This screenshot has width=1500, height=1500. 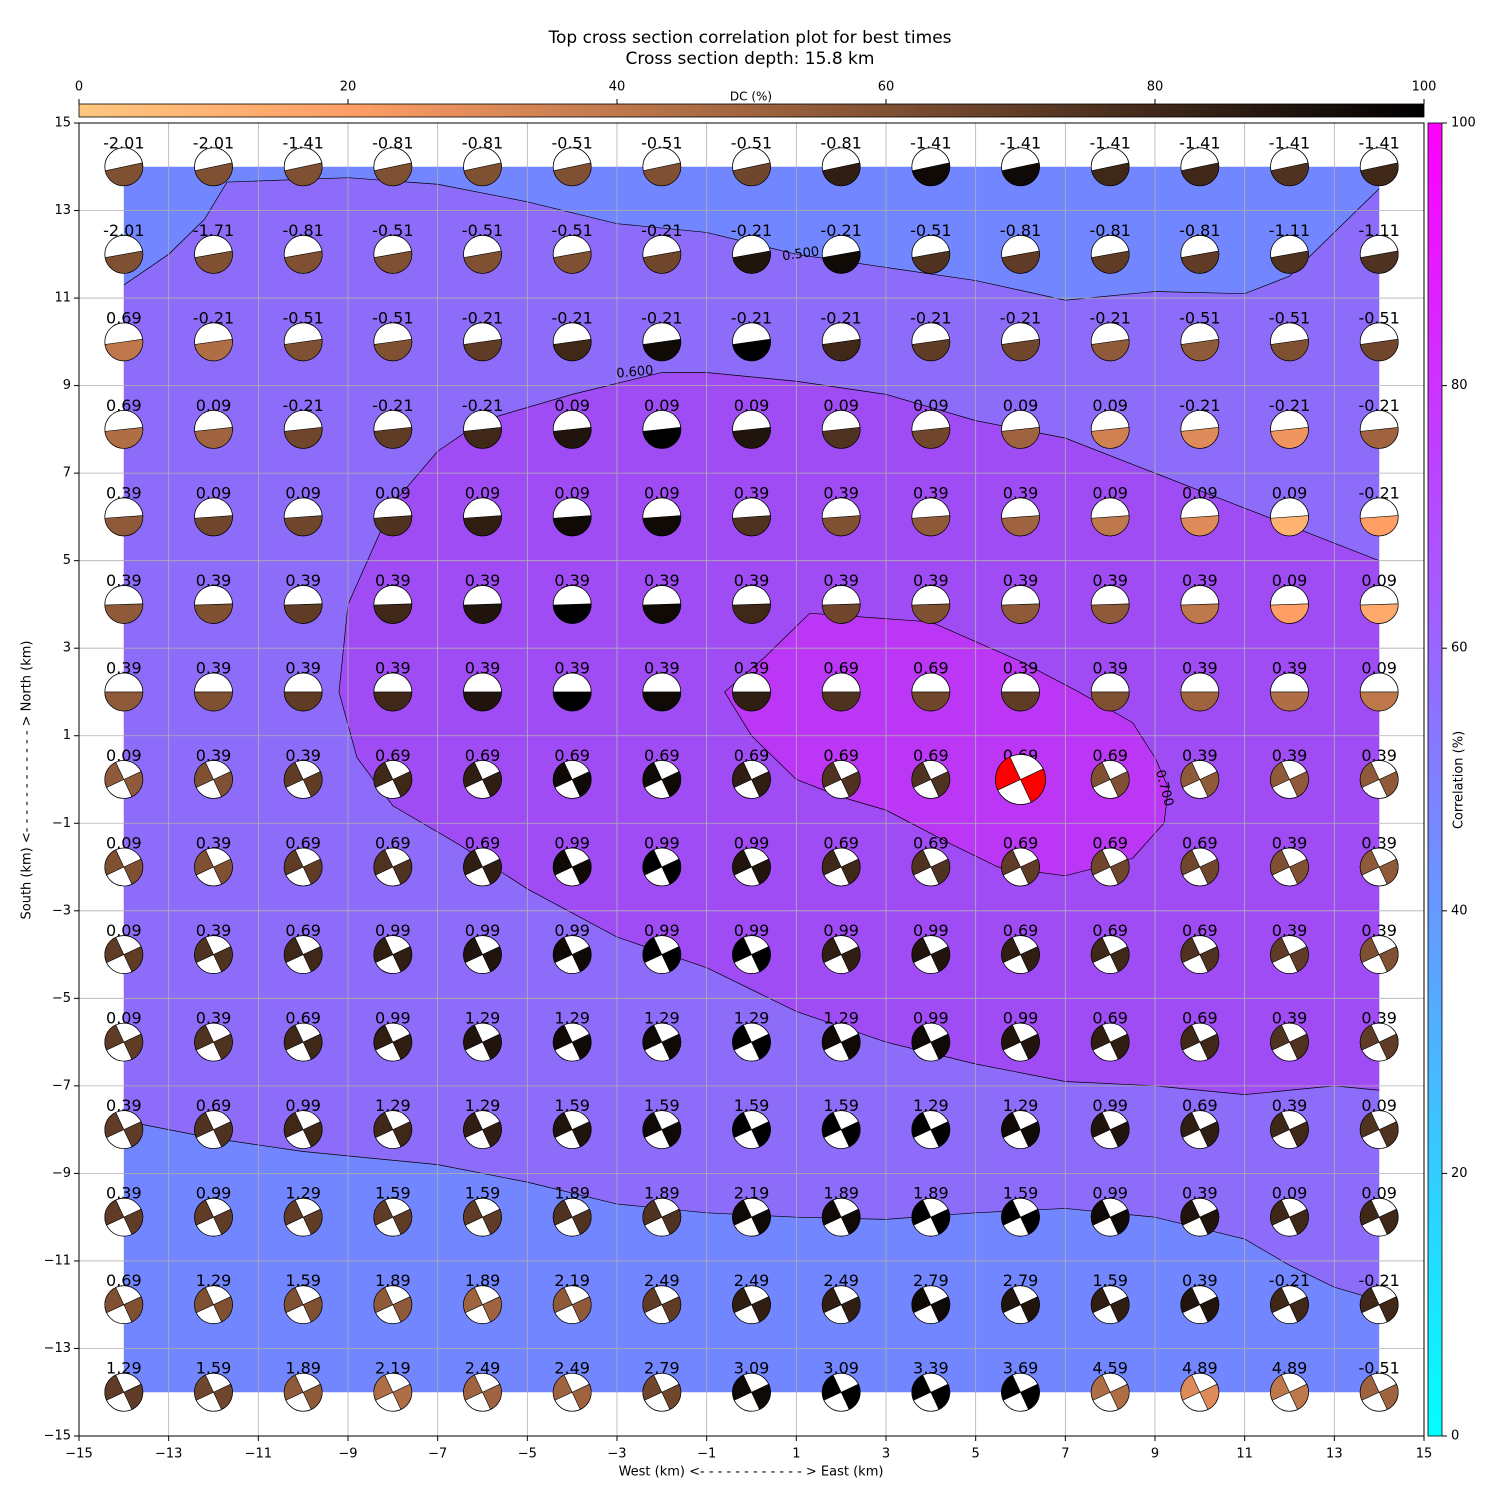 I want to click on y-tick-label: 3, so click(x=67, y=648).